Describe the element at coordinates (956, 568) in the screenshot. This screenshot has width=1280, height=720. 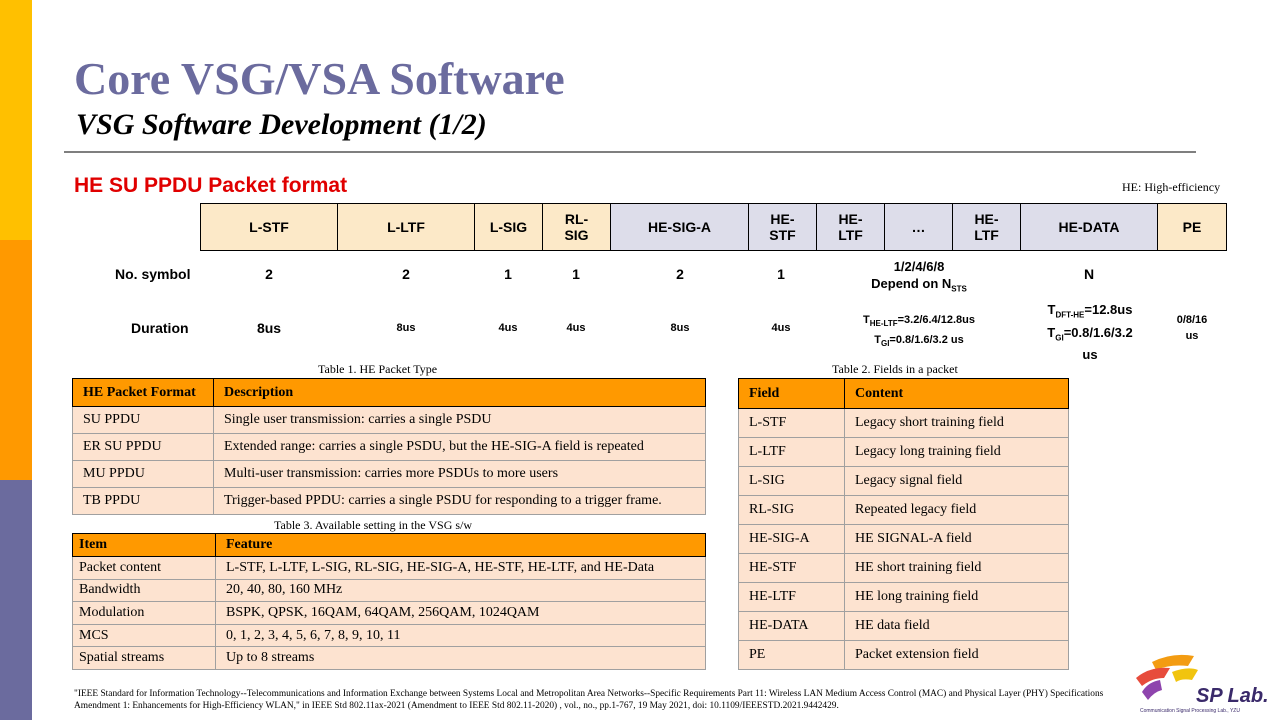
I see `table-cell: HE short training field` at that location.